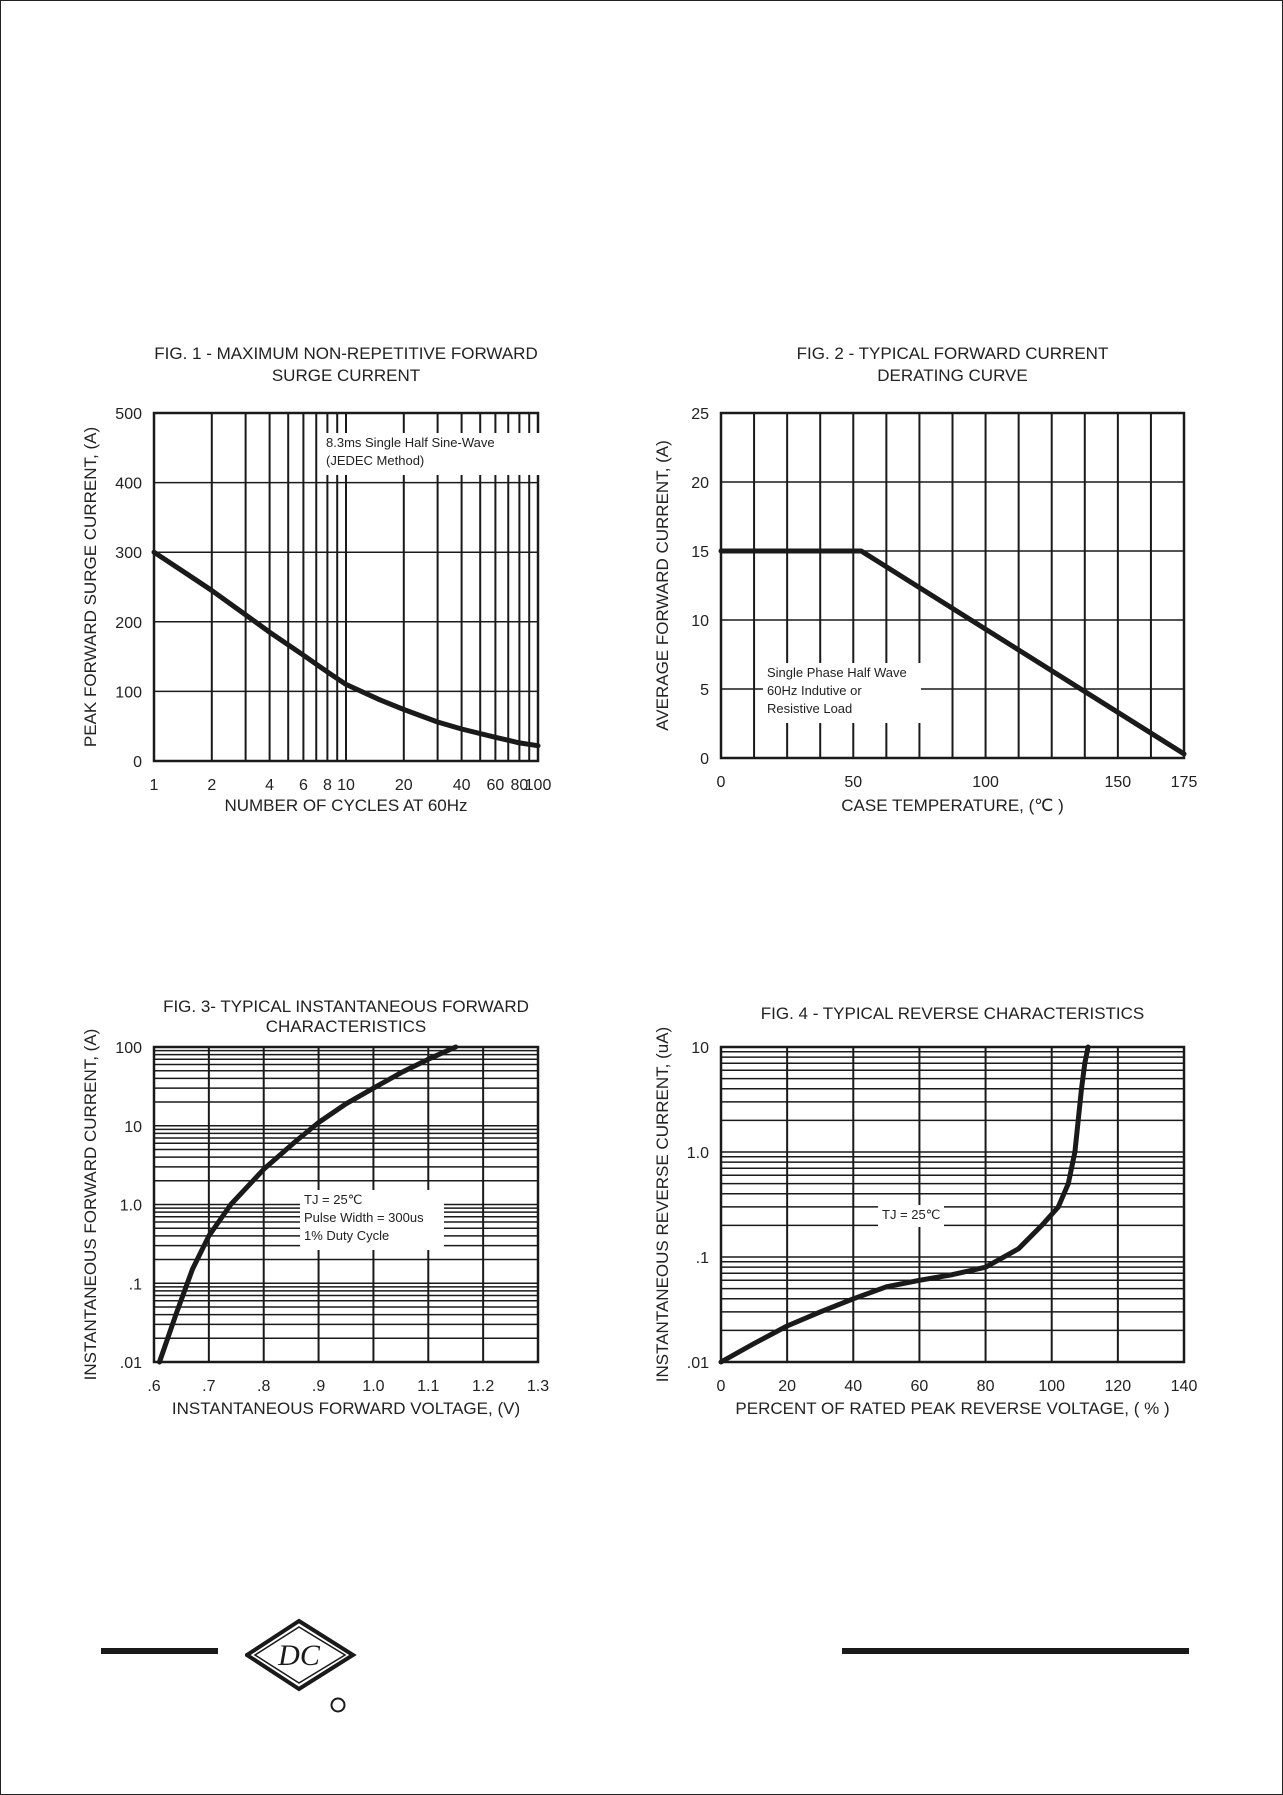  Describe the element at coordinates (299, 1655) in the screenshot. I see `svg-text: DC` at that location.